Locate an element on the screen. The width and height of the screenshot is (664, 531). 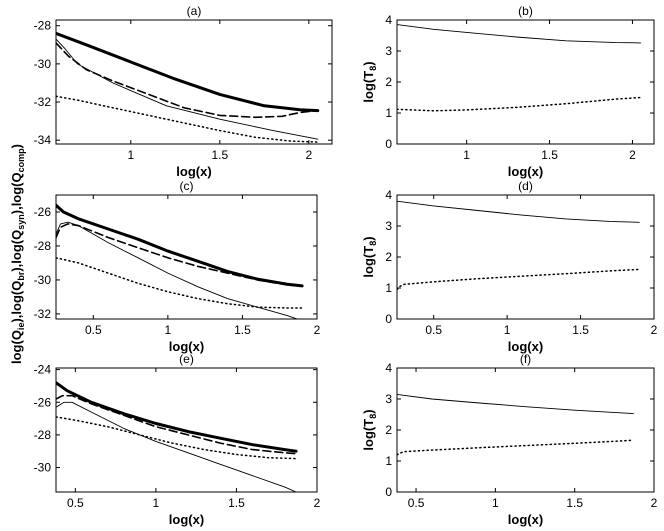
panel-title: (f) is located at coordinates (525, 359).